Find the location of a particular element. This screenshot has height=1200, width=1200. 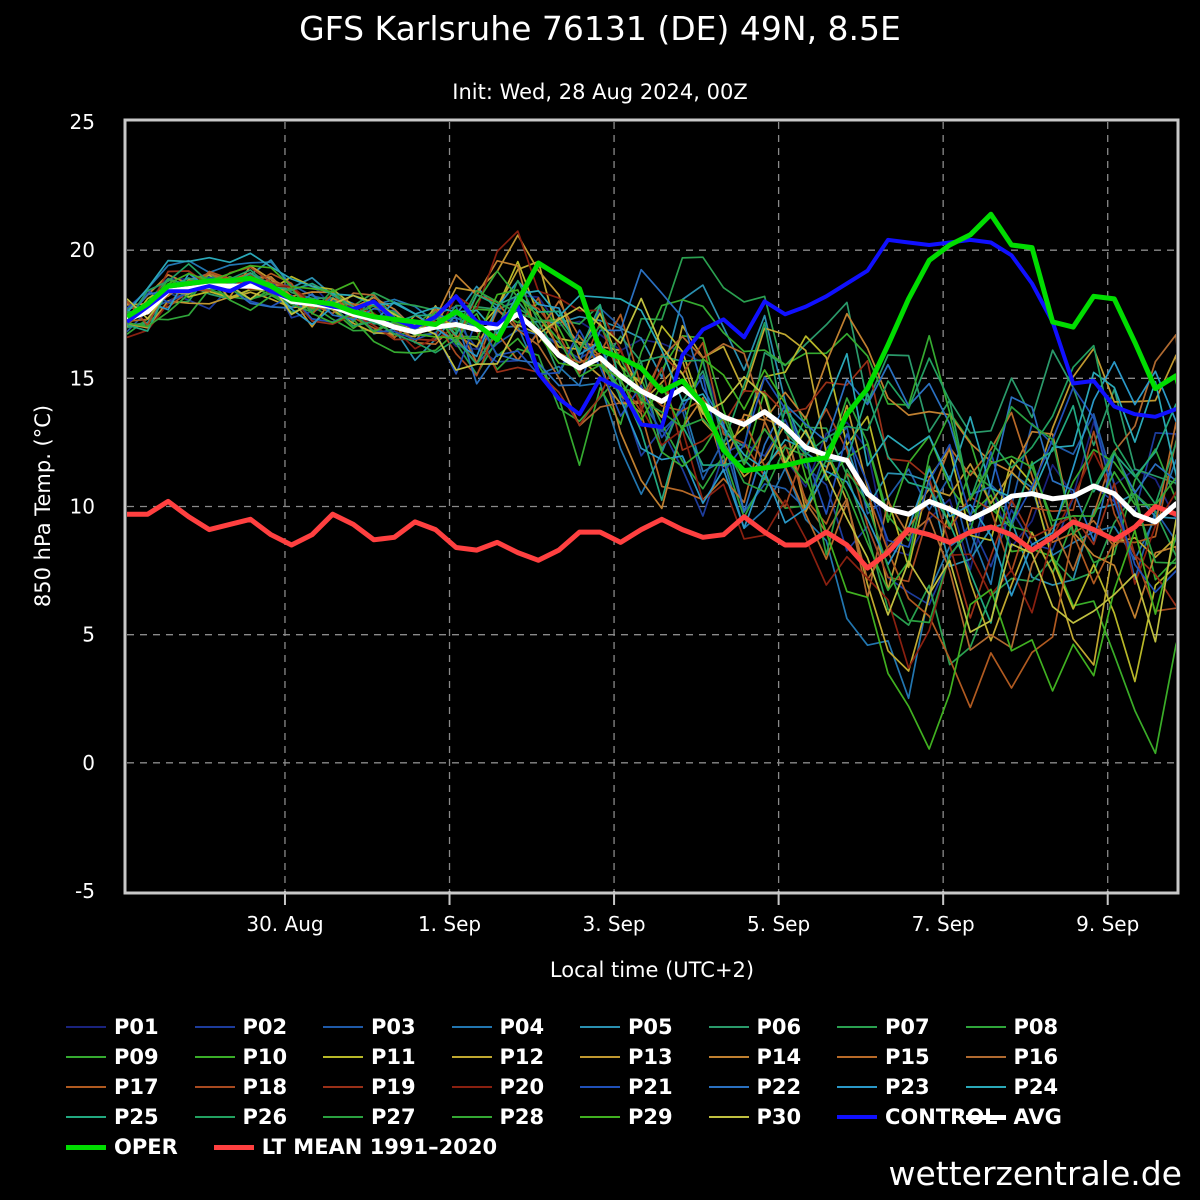

legend-item-p13: P13 is located at coordinates (626, 1057).